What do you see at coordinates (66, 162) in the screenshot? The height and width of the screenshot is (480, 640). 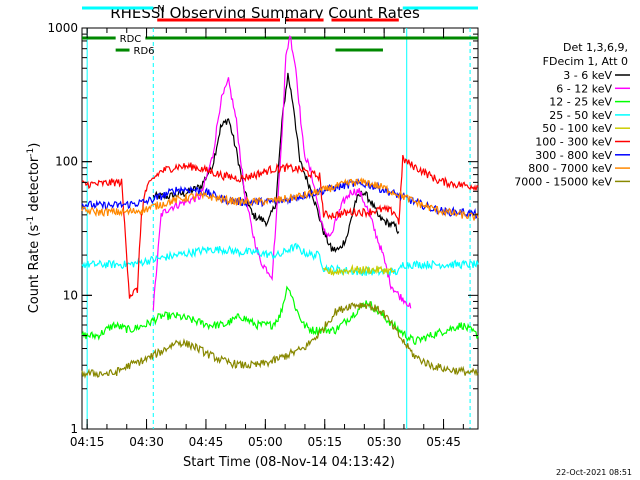 I see `y-tick-label: 100` at bounding box center [66, 162].